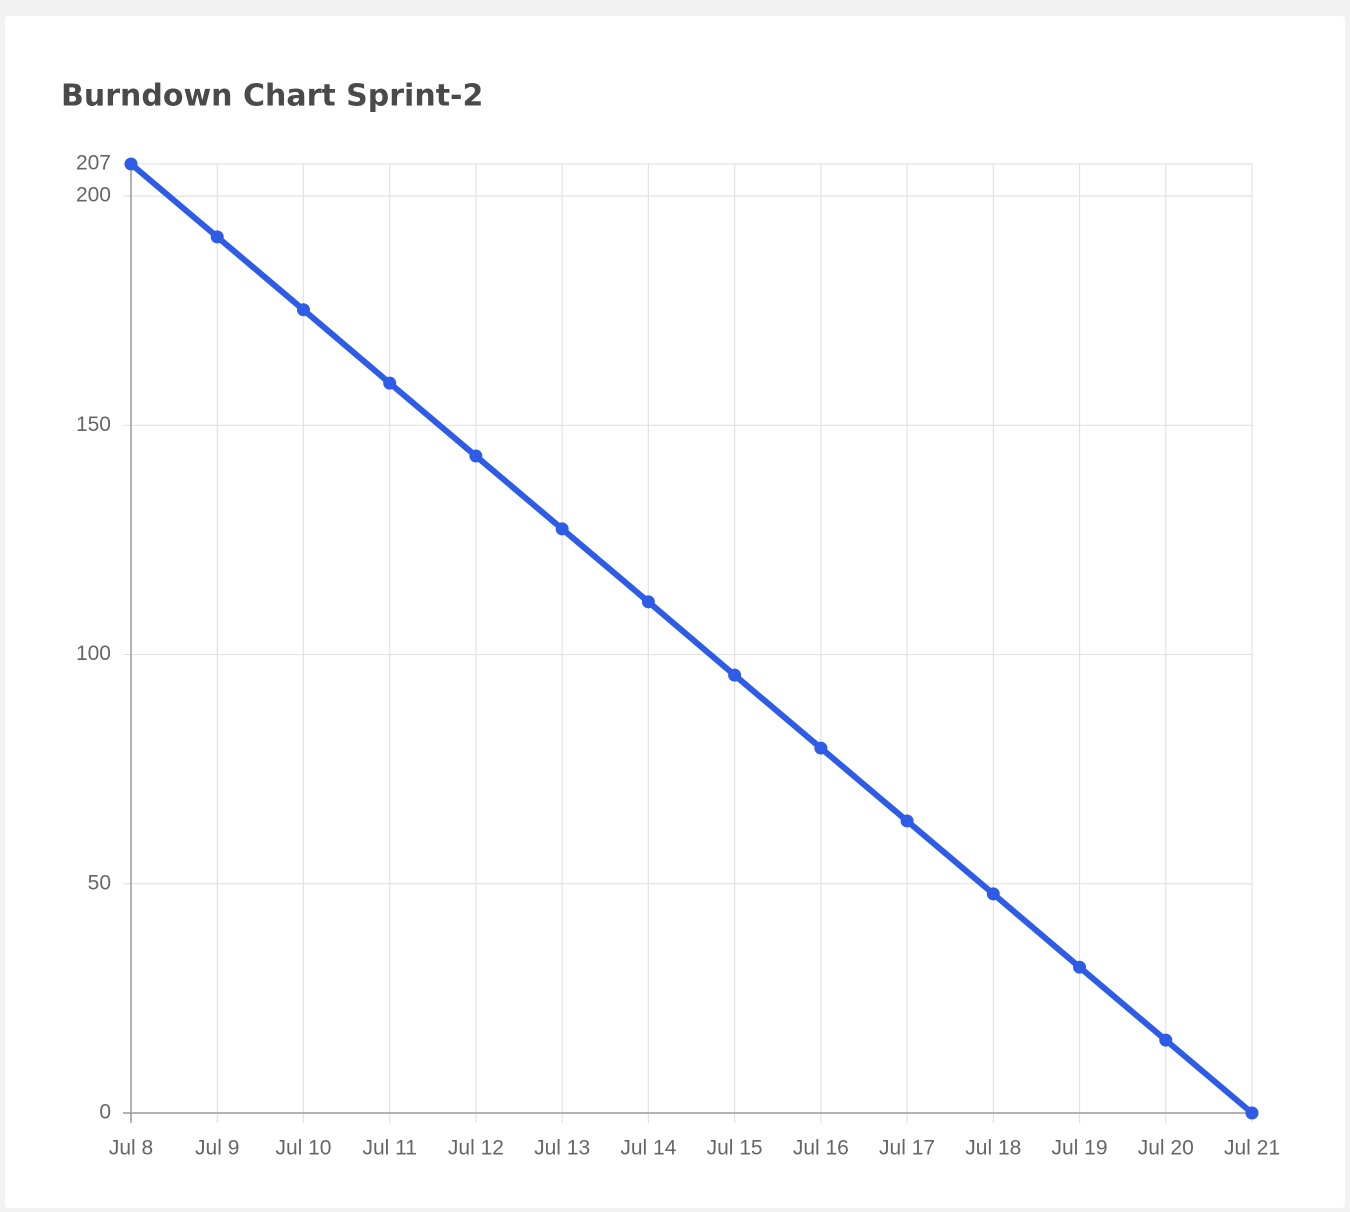  What do you see at coordinates (93, 195) in the screenshot?
I see `y-tick-label: 200` at bounding box center [93, 195].